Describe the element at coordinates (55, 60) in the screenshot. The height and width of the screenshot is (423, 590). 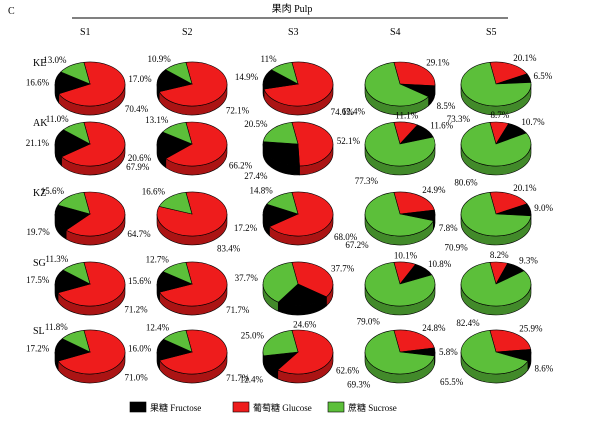
I see `data-label-sucrose: 13.0%` at that location.